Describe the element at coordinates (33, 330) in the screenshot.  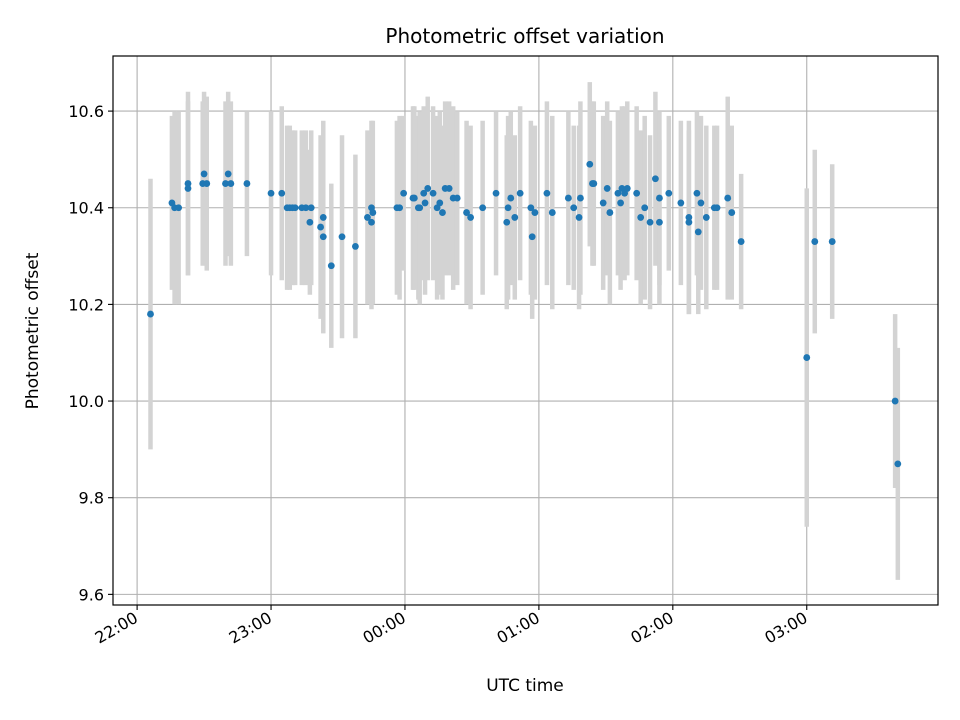
I see `y-axis-label: Photometric offset` at that location.